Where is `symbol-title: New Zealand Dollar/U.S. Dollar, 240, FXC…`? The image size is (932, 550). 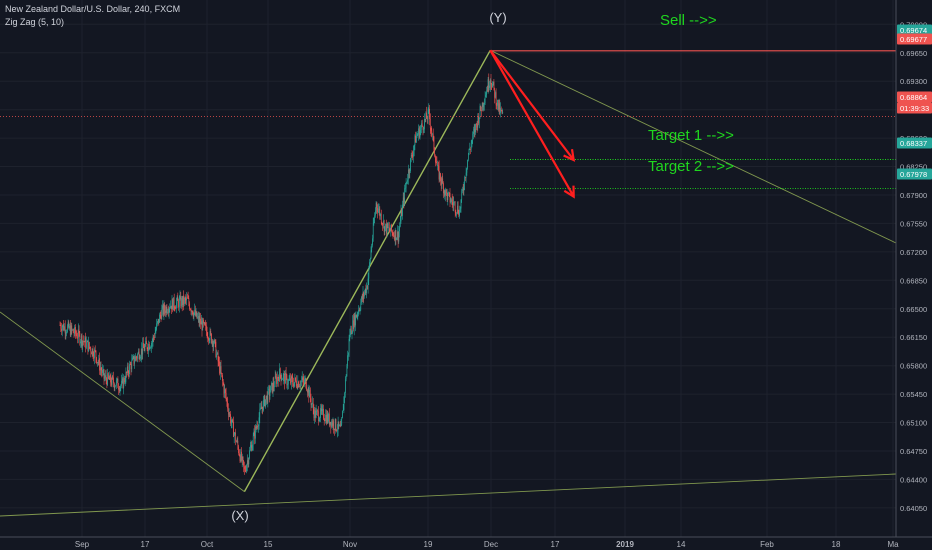
symbol-title: New Zealand Dollar/U.S. Dollar, 240, FXC… is located at coordinates (93, 9).